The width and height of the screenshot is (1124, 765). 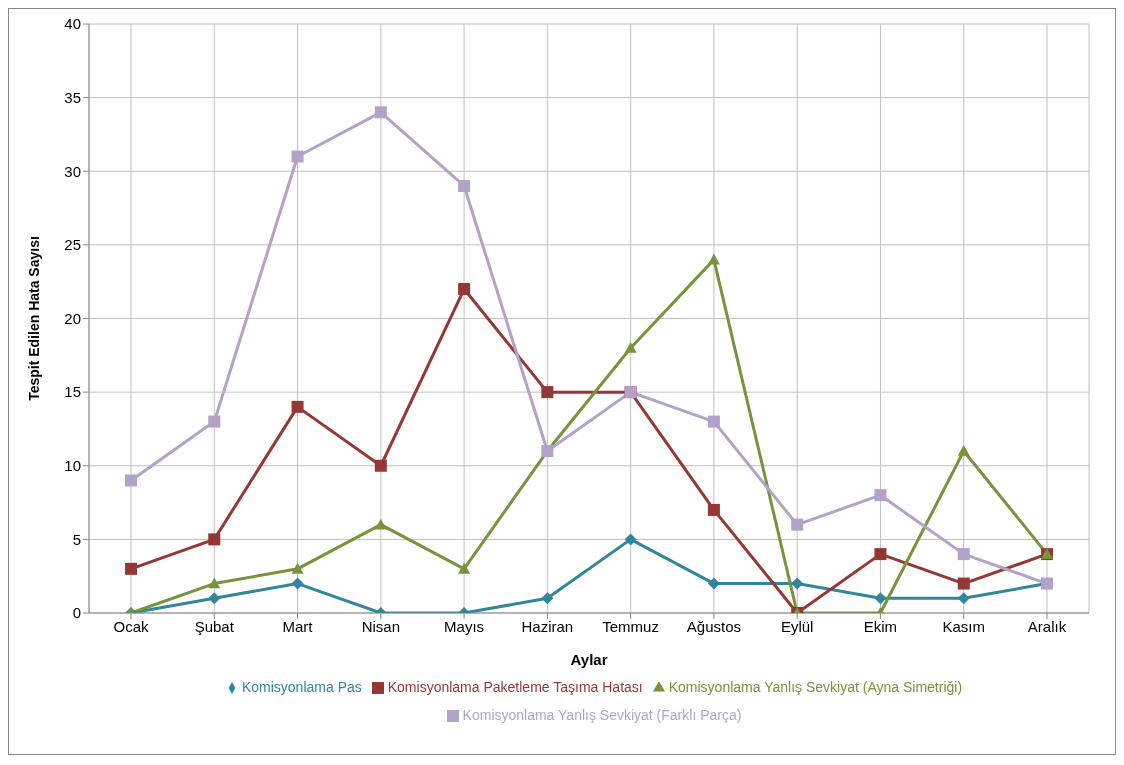 I want to click on y-tick-label: 40, so click(x=72, y=24).